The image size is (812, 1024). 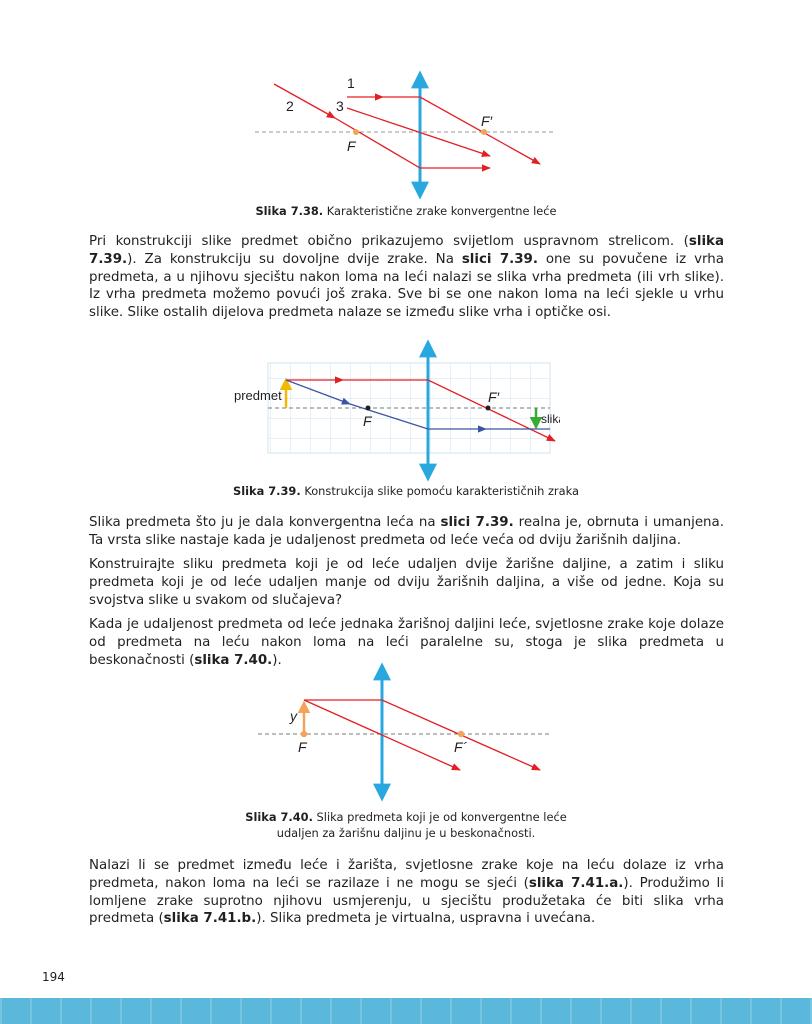 I want to click on label-ray-3: 3, so click(x=340, y=106).